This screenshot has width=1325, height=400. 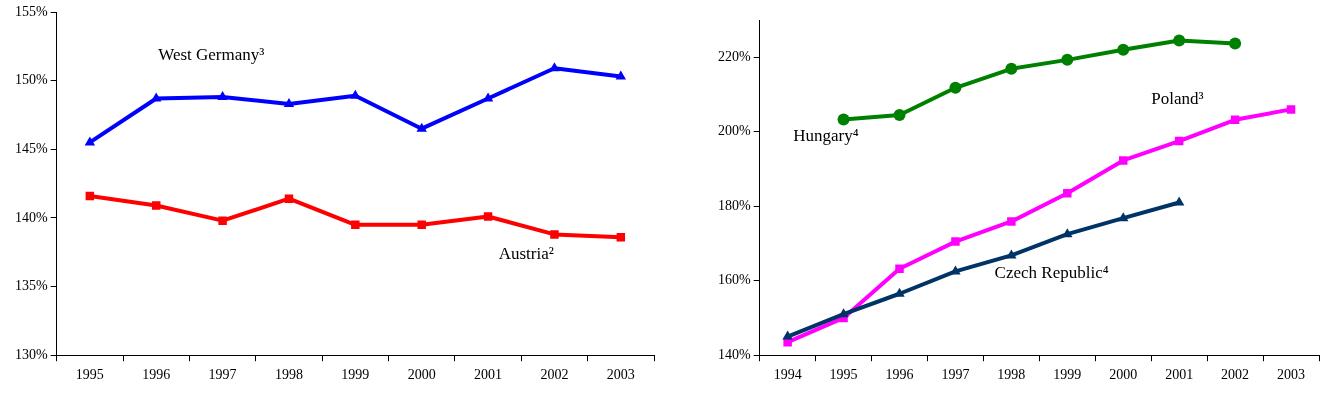 I want to click on y-tick-label: 180%, so click(x=734, y=205).